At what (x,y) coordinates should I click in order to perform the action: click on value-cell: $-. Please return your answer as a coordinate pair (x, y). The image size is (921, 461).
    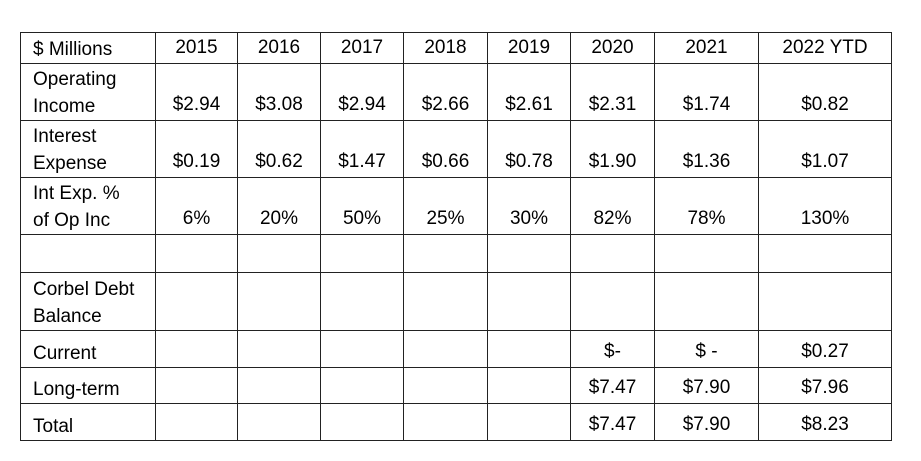
    Looking at the image, I should click on (612, 349).